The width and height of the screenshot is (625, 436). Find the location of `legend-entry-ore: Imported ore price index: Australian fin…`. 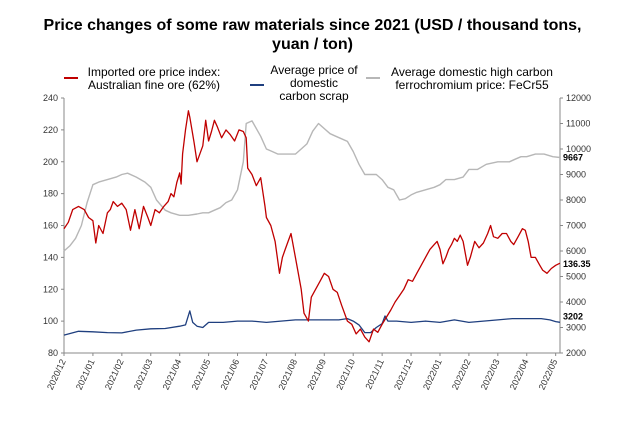

legend-entry-ore: Imported ore price index: Australian fin… is located at coordinates (154, 79).